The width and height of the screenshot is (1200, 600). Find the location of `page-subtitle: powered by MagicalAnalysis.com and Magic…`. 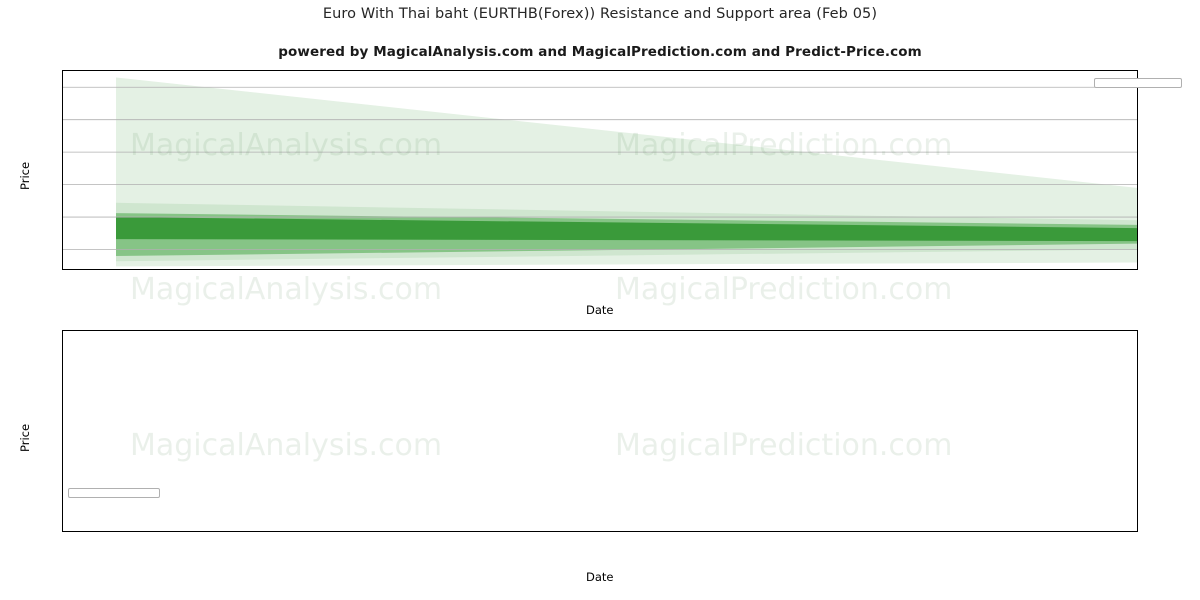

page-subtitle: powered by MagicalAnalysis.com and Magic… is located at coordinates (600, 52).